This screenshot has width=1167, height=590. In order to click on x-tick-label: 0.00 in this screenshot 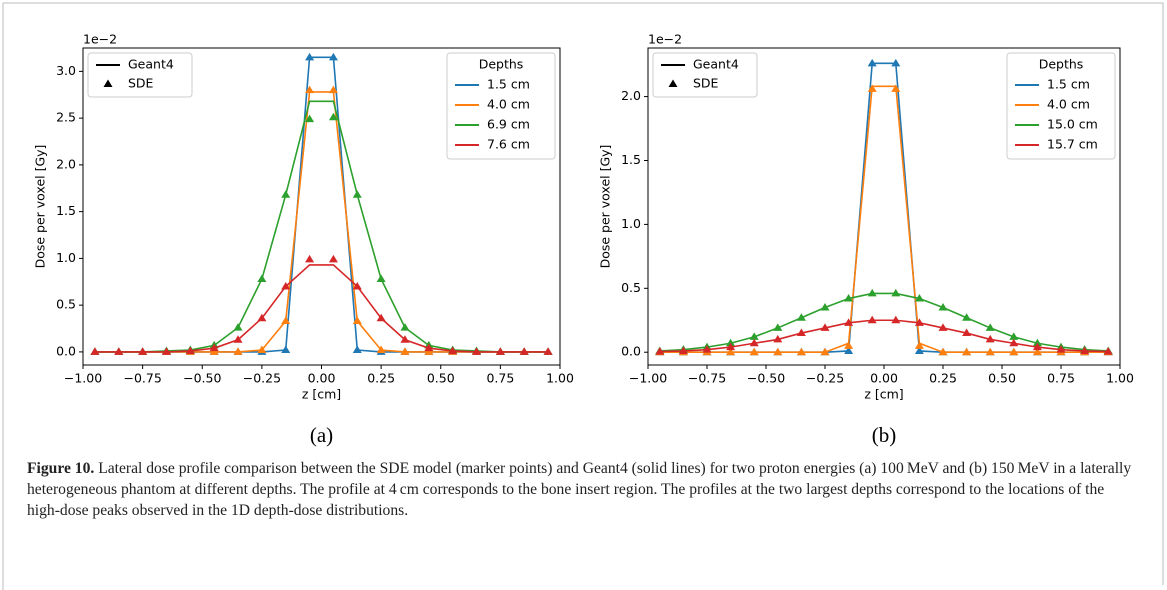, I will do `click(884, 378)`.